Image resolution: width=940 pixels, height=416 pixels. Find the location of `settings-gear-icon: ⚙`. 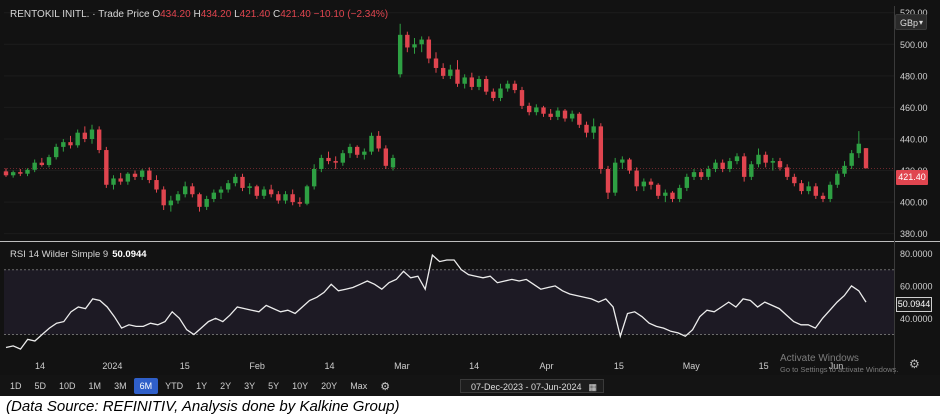

settings-gear-icon: ⚙ is located at coordinates (385, 386).